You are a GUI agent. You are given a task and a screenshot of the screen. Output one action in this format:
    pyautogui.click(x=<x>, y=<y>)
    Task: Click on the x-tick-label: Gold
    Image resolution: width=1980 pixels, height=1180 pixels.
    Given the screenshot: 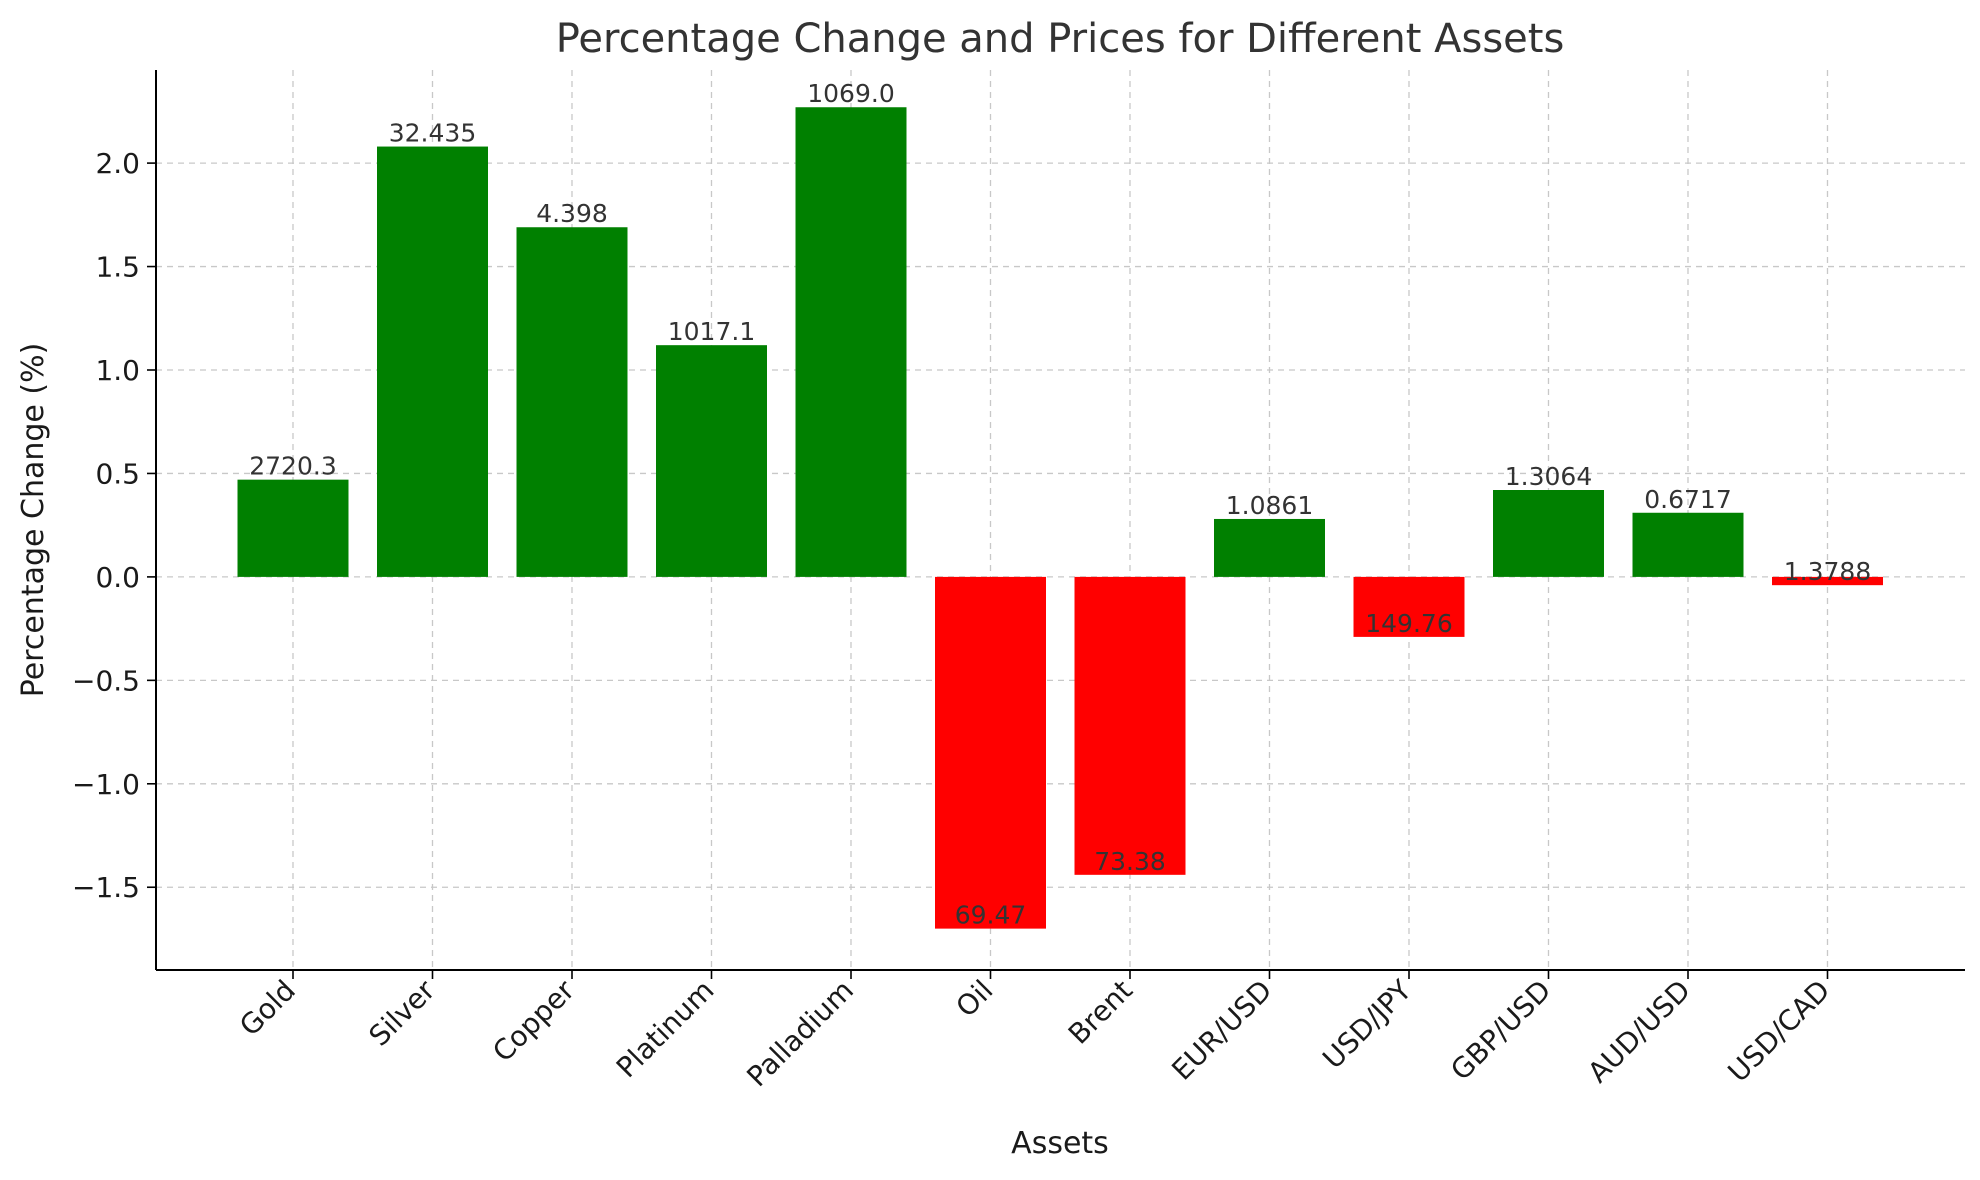 What is the action you would take?
    pyautogui.click(x=267, y=1008)
    